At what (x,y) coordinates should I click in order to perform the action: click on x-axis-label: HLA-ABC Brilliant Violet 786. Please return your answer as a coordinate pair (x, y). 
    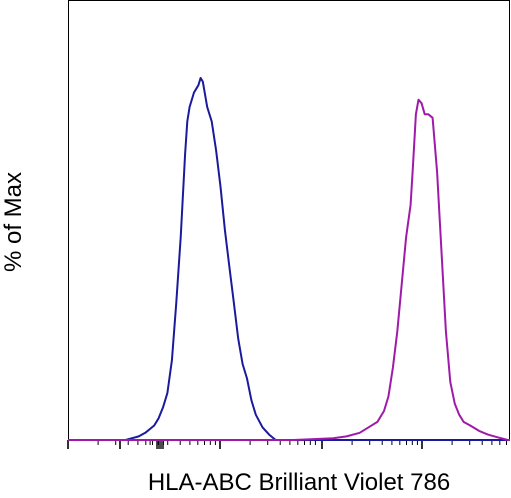
    Looking at the image, I should click on (299, 482).